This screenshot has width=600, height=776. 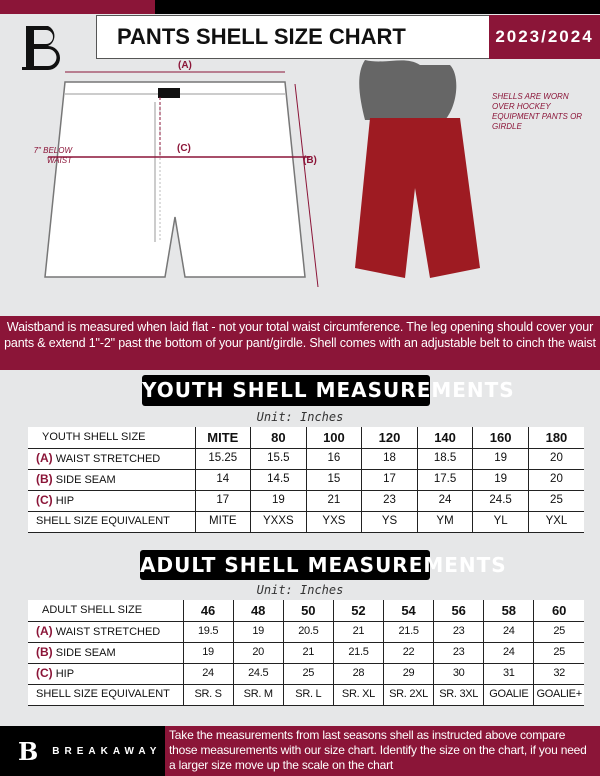 What do you see at coordinates (223, 522) in the screenshot?
I see `table-cell: MITE` at bounding box center [223, 522].